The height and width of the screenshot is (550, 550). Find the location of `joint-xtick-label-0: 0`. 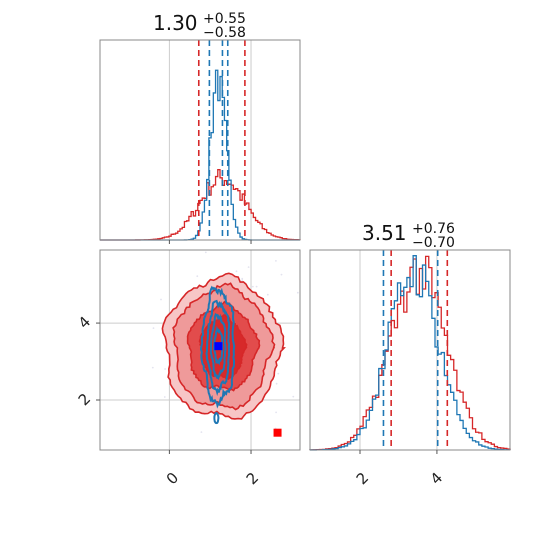

joint-xtick-label-0: 0 is located at coordinates (172, 478).